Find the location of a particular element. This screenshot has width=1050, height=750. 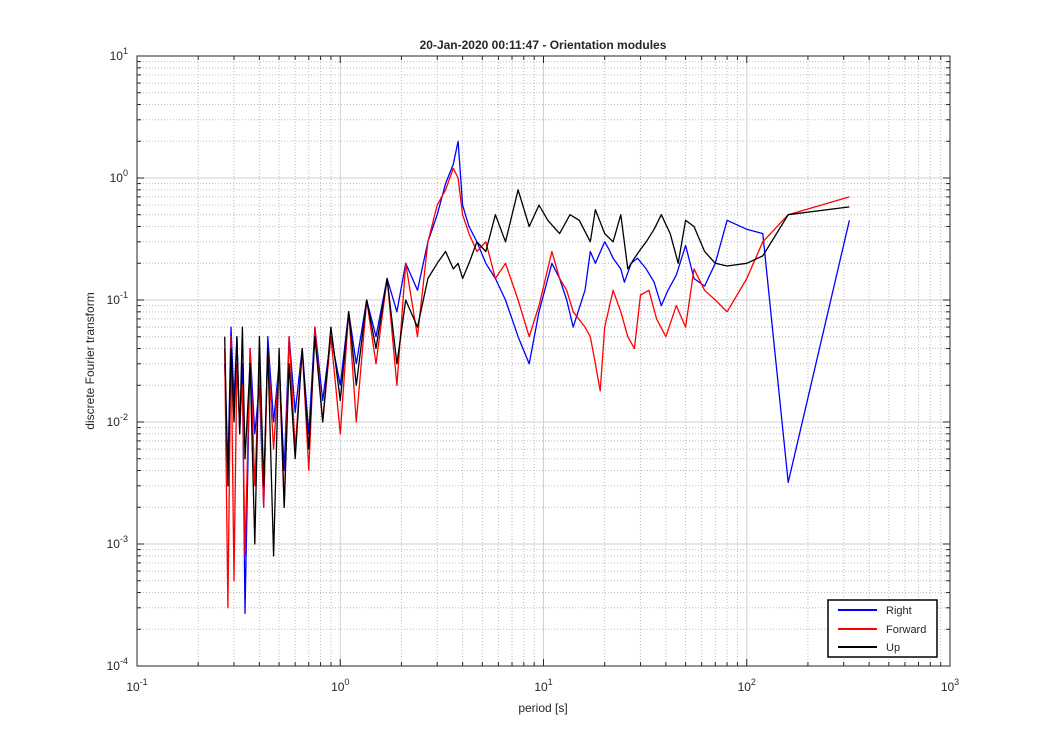

x-tick-label: 10¹ is located at coordinates (543, 685).